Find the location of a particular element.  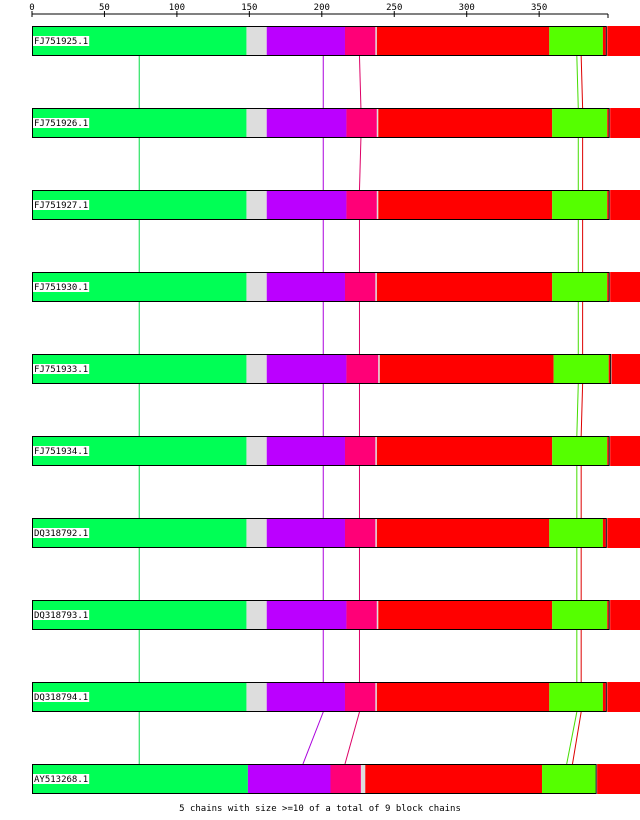

sequence-label: DQ318792.1 is located at coordinates (61, 534).